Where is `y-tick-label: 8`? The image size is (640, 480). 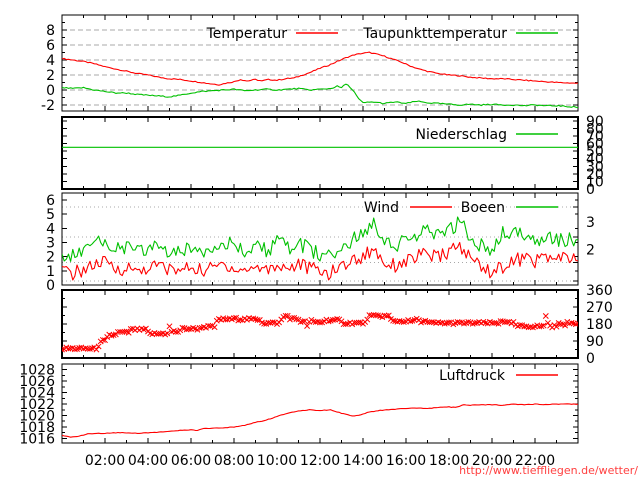 y-tick-label: 8 is located at coordinates (50, 31).